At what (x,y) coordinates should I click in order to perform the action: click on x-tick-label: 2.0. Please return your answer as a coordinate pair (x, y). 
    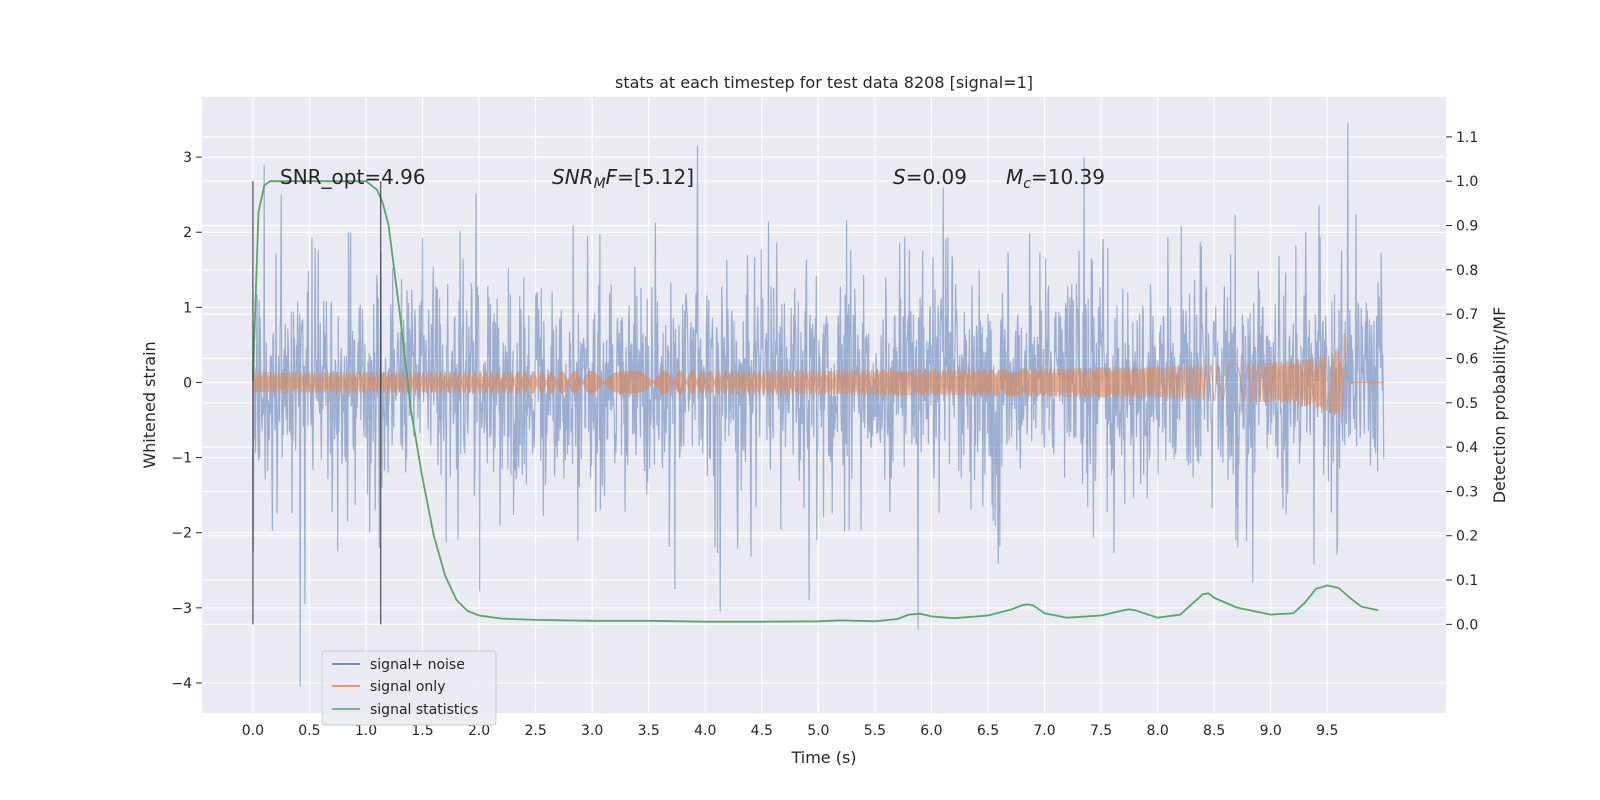
    Looking at the image, I should click on (479, 731).